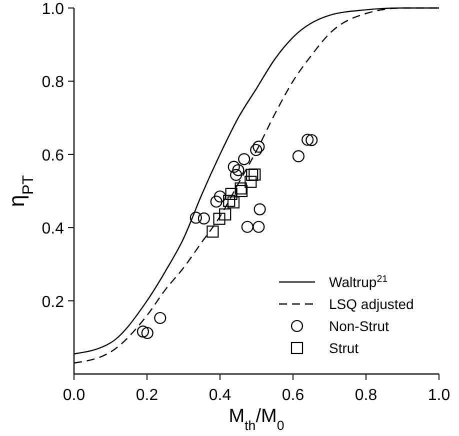 The image size is (459, 436). I want to click on y-tick-label: 0.4, so click(53, 229).